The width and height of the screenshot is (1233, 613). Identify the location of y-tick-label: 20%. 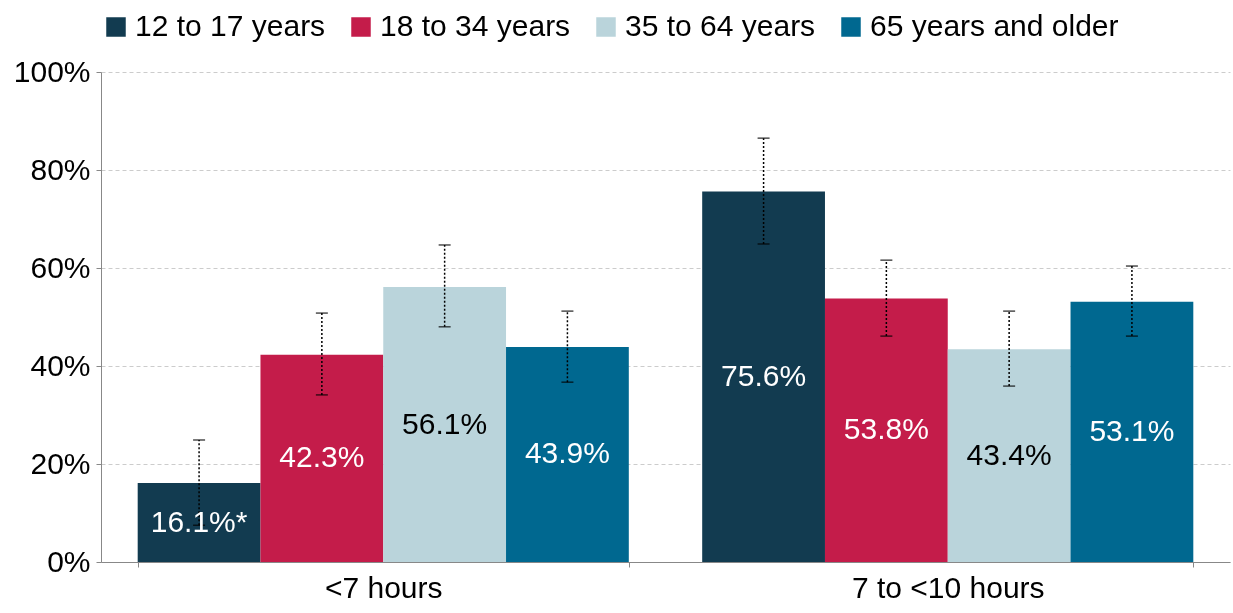
(60, 463).